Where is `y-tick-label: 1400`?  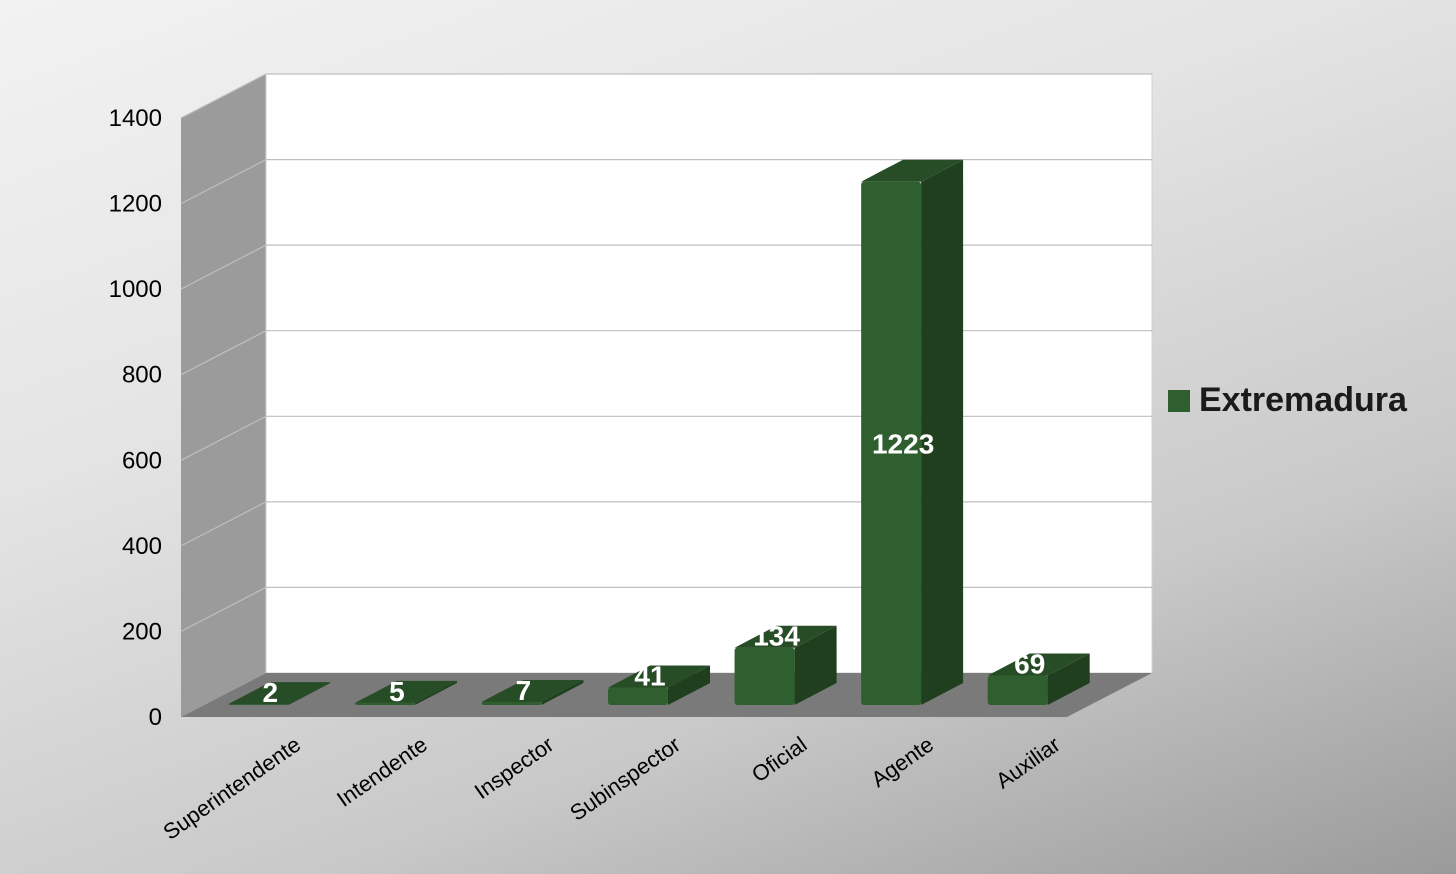
y-tick-label: 1400 is located at coordinates (135, 118).